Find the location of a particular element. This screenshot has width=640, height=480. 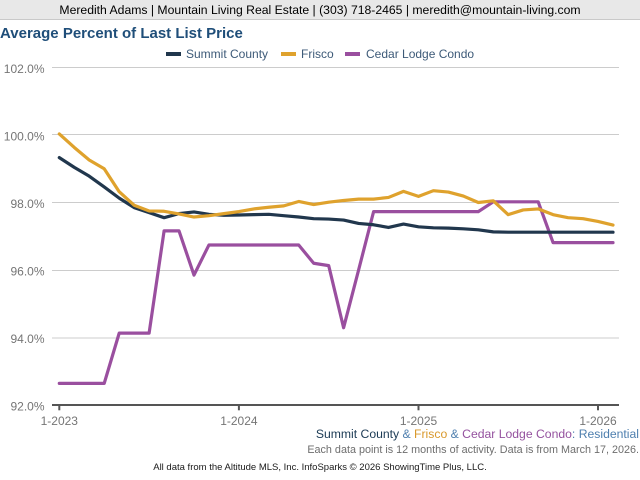

svg-text: 1-2026 is located at coordinates (598, 421).